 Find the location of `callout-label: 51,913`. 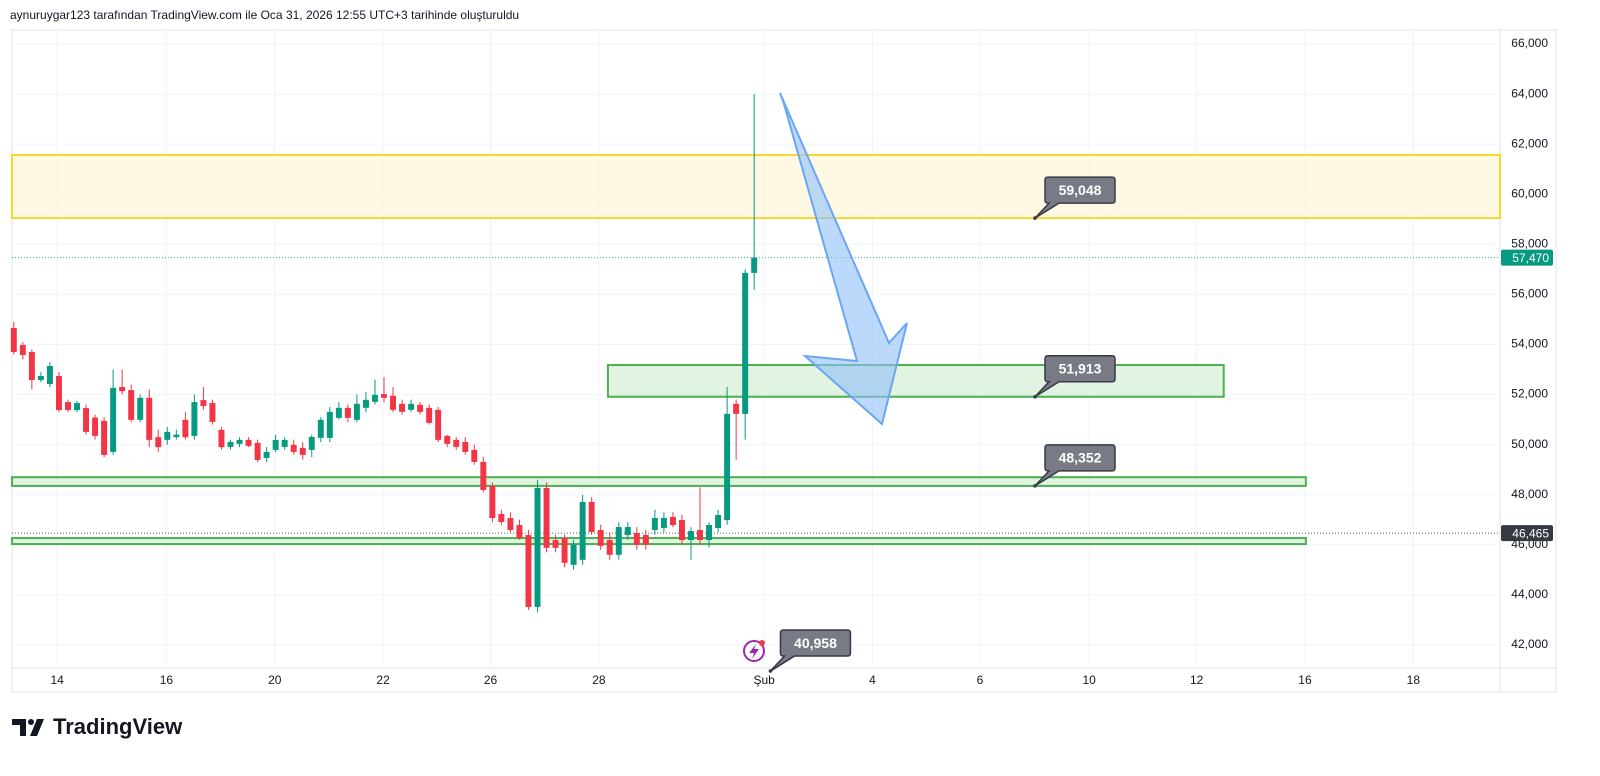

callout-label: 51,913 is located at coordinates (1080, 368).